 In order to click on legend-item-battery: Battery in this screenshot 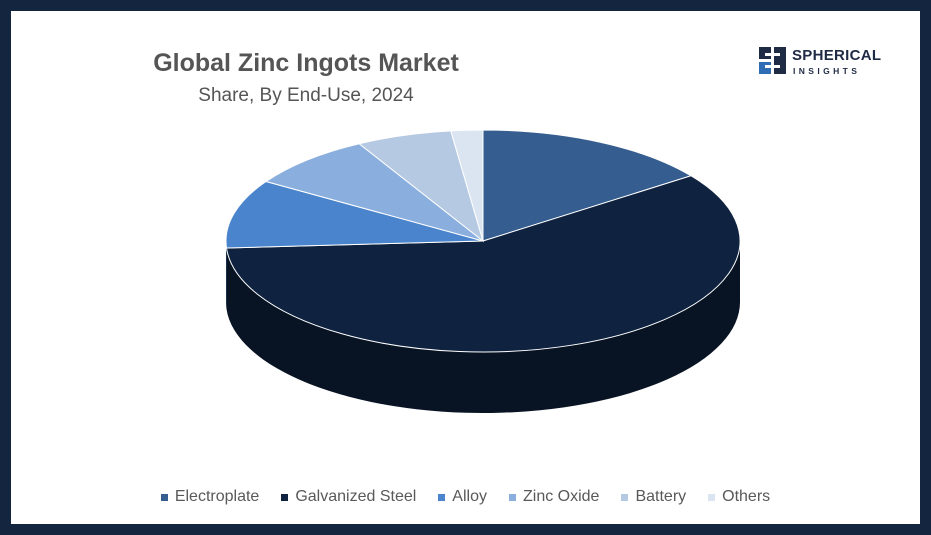, I will do `click(653, 497)`.